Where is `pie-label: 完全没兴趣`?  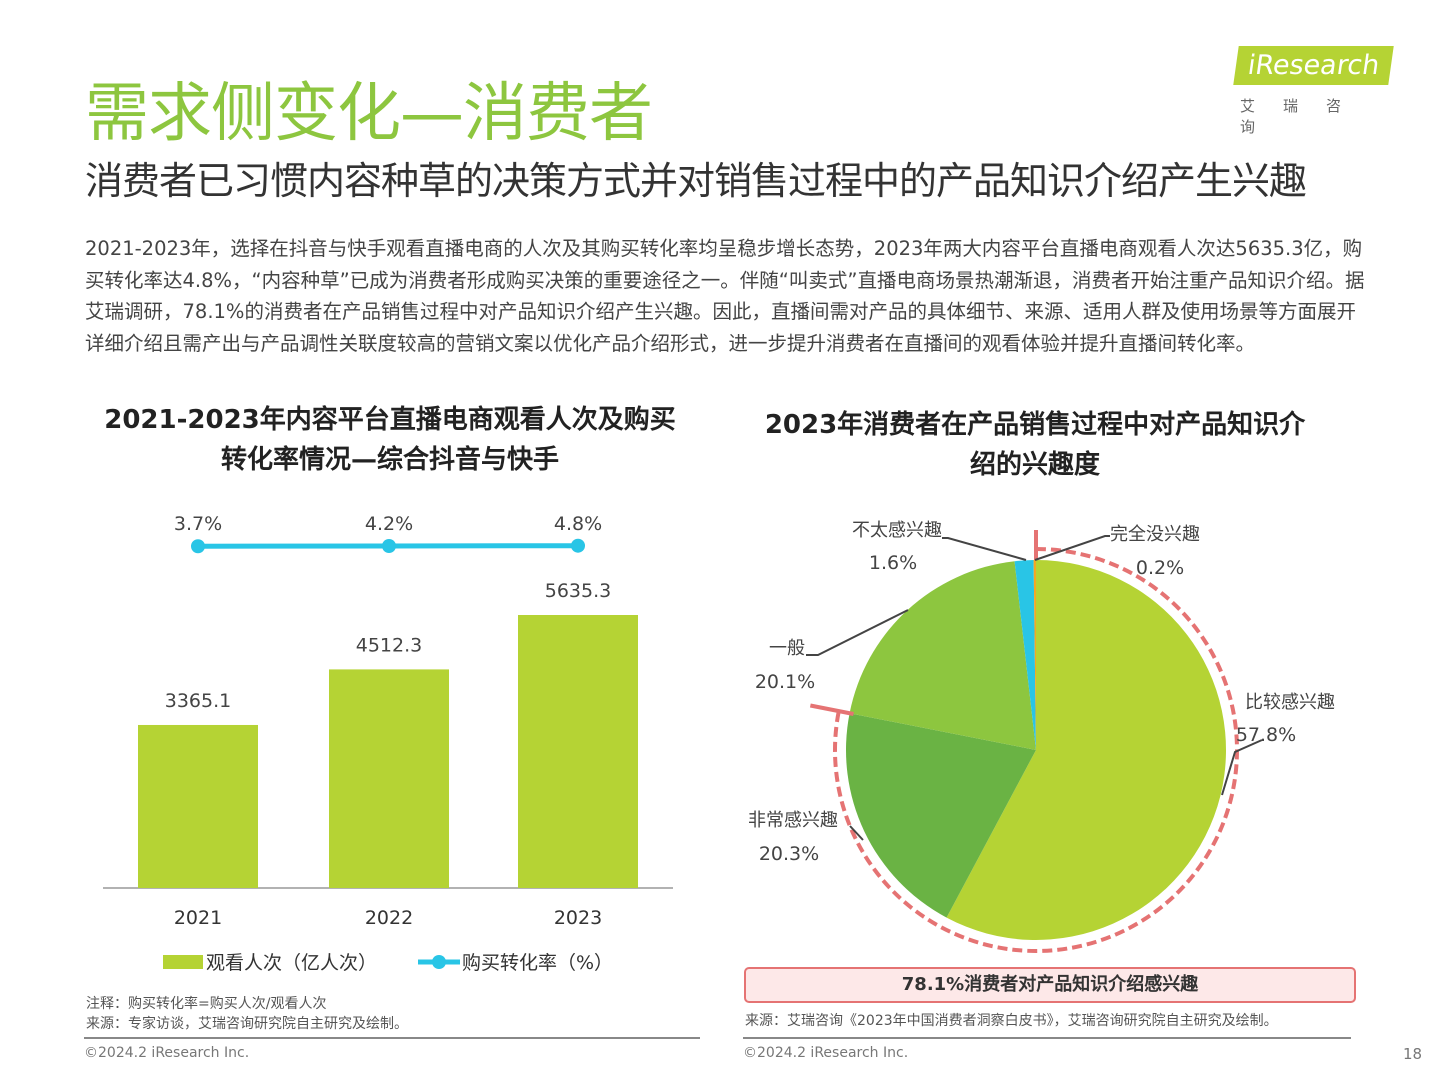
pie-label: 完全没兴趣 is located at coordinates (1155, 534).